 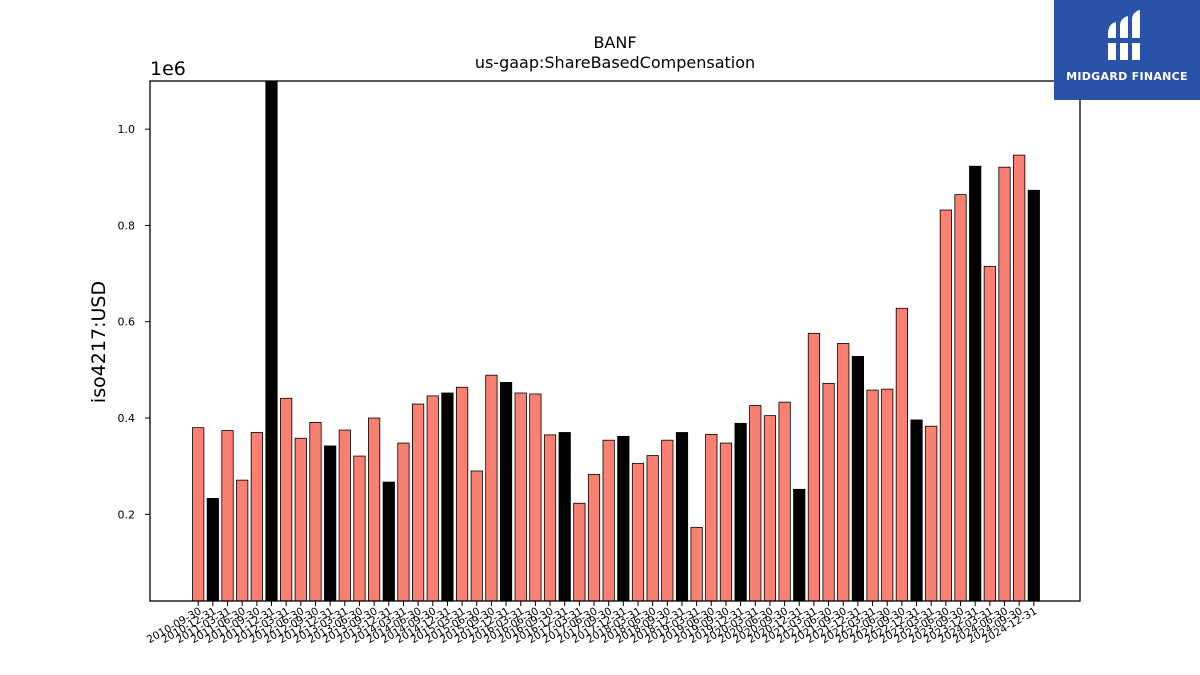 I want to click on y-tick-label: 0.8, so click(x=127, y=225).